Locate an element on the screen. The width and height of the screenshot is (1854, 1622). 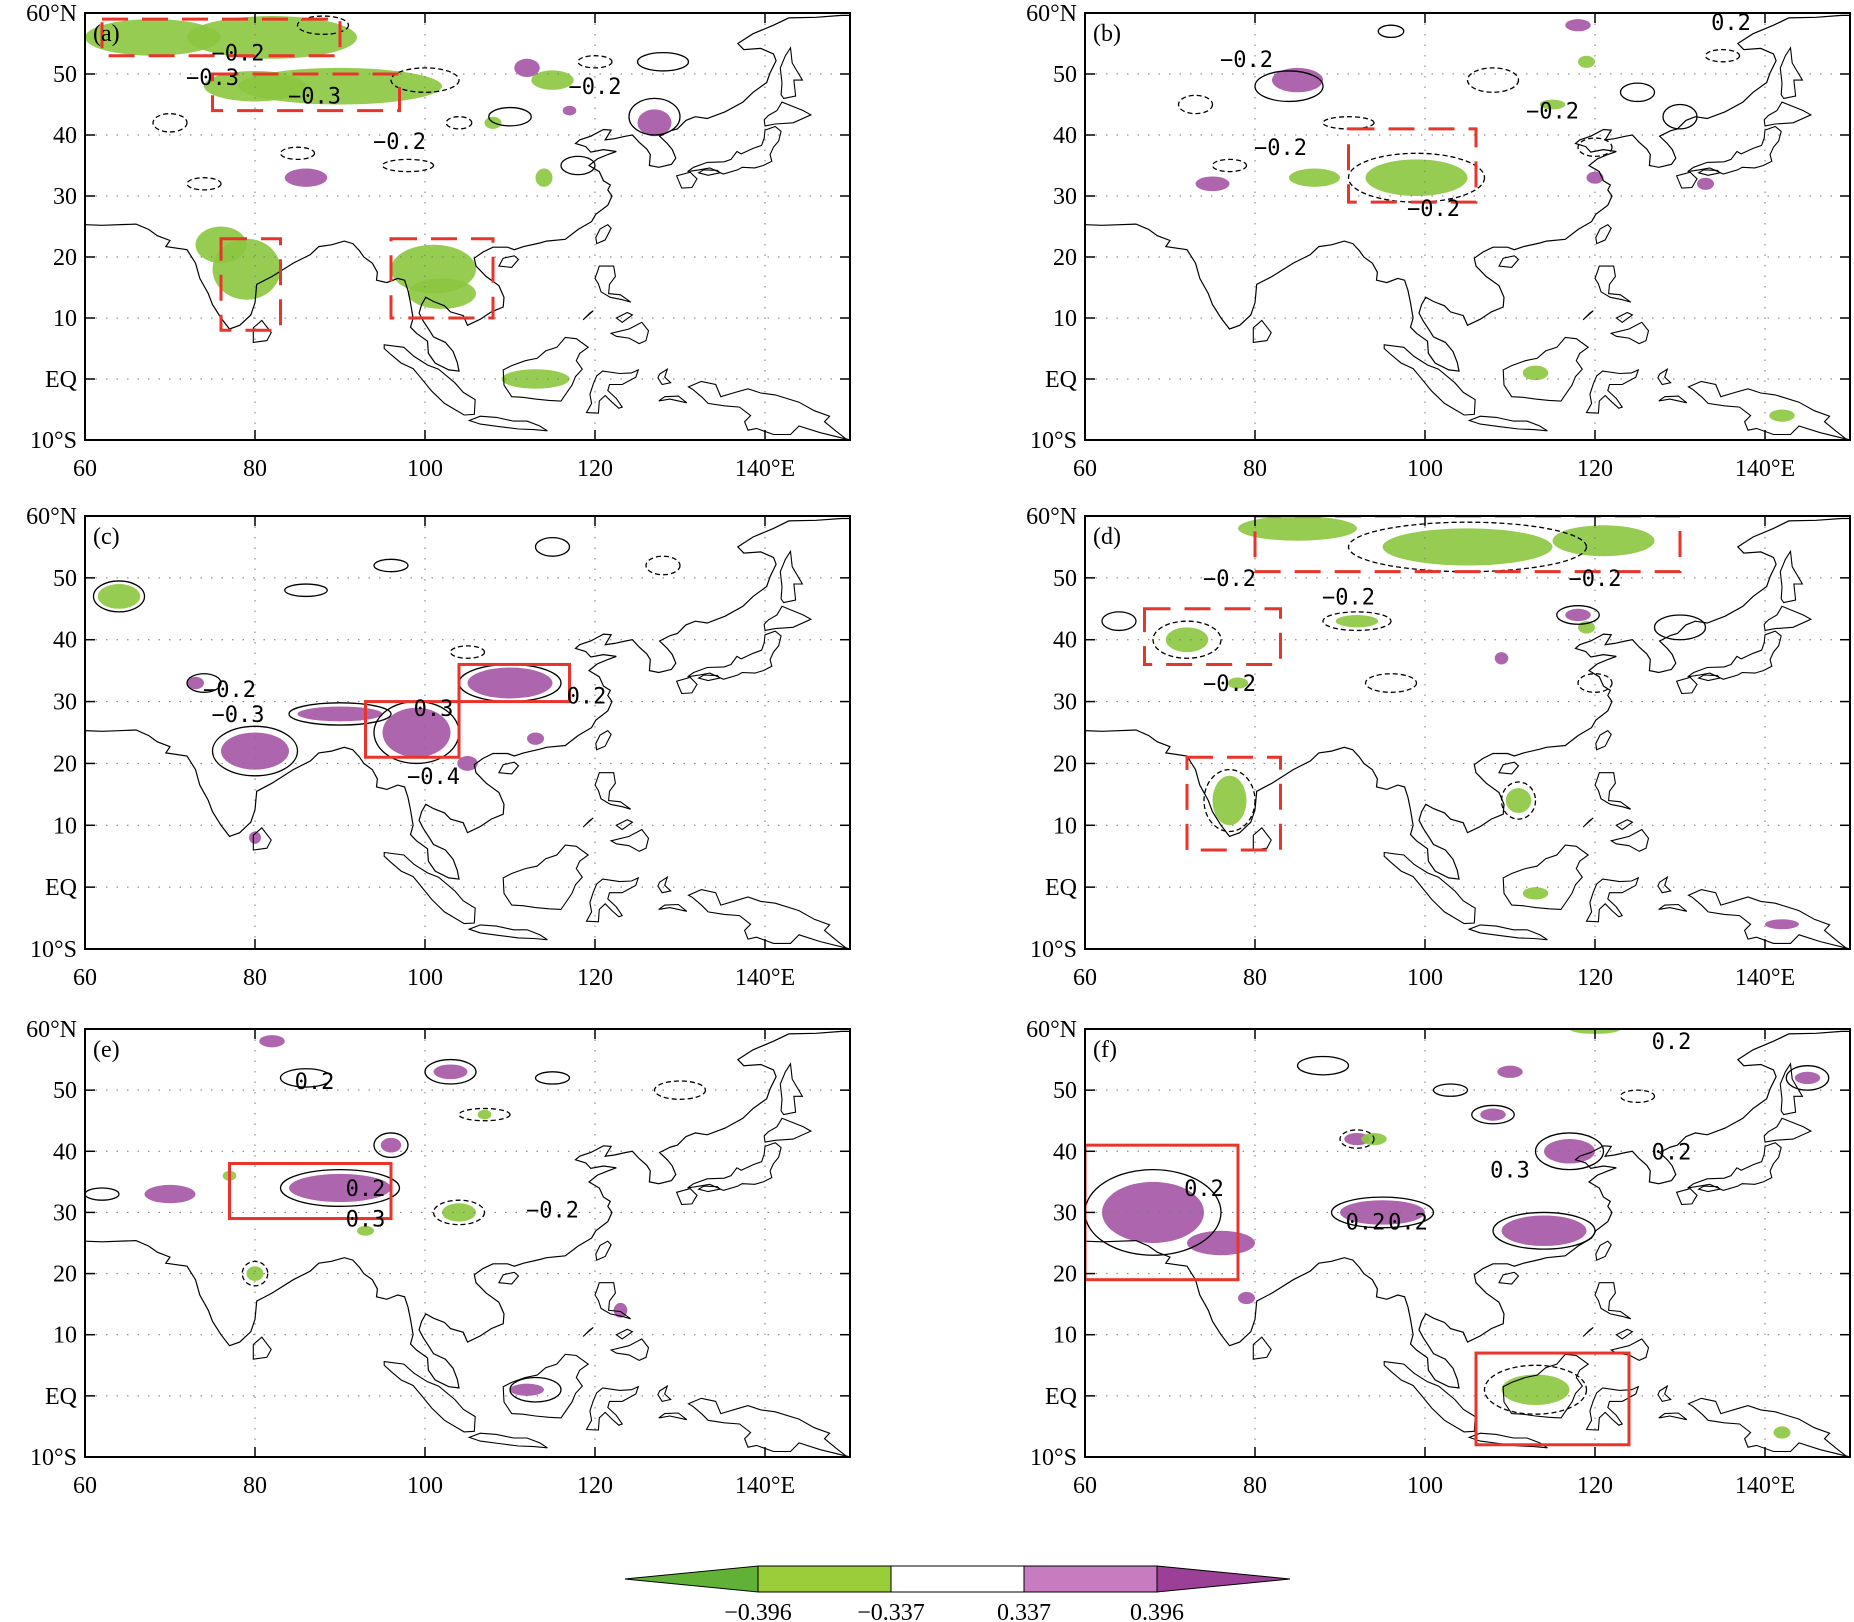
coastline is located at coordinates (467, 227).